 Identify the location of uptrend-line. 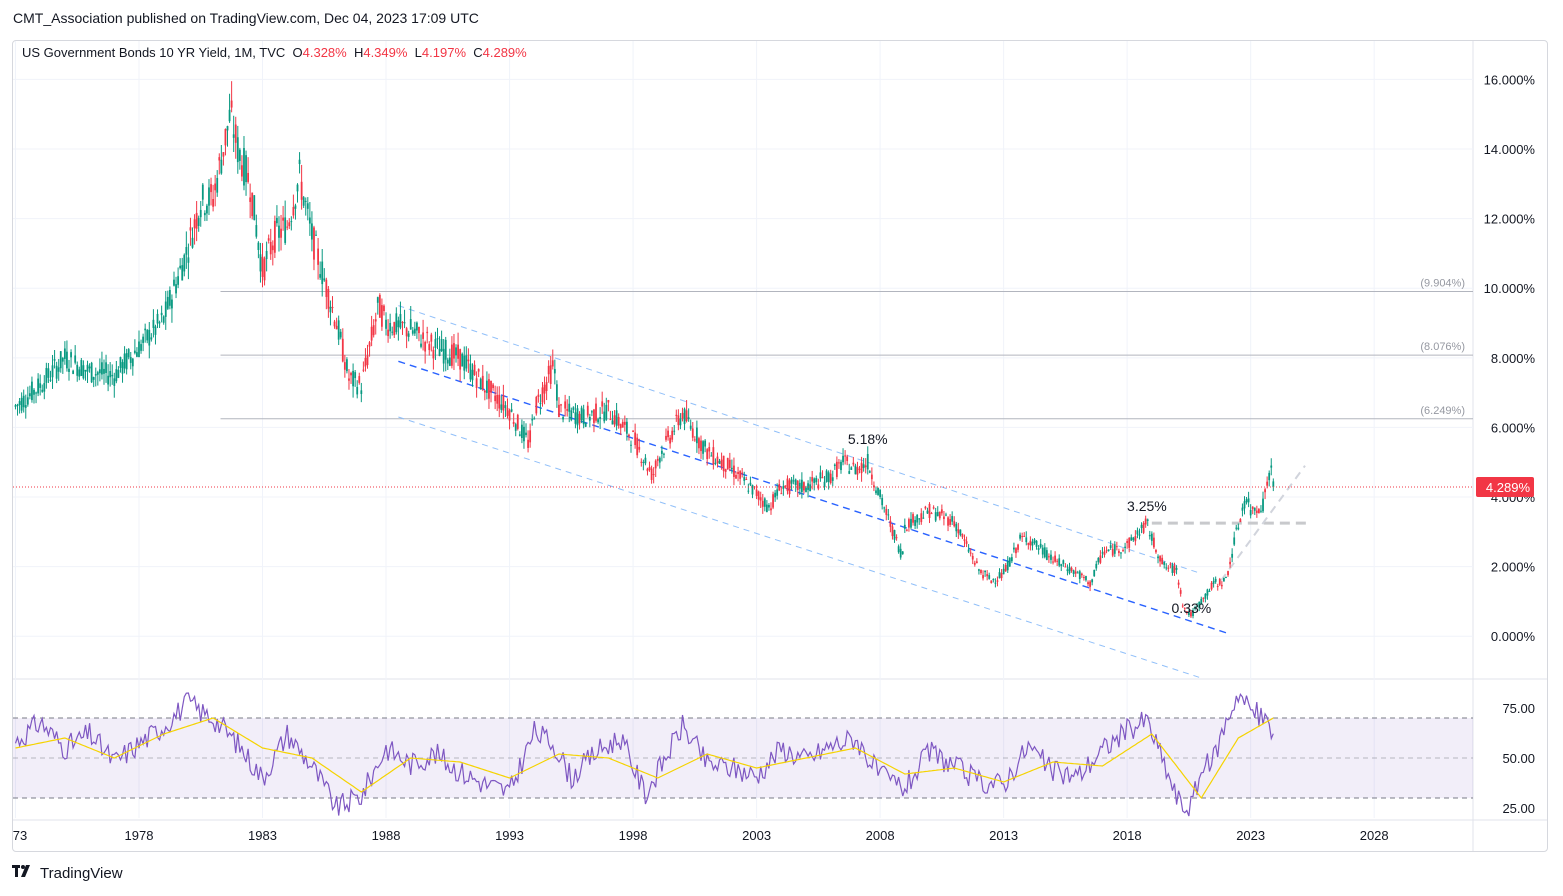
(1263, 523).